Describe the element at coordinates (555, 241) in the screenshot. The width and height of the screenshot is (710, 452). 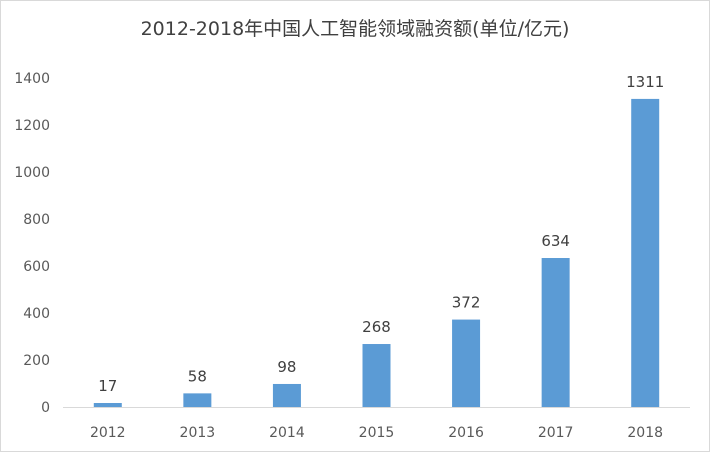
I see `data-label-2017: 634` at that location.